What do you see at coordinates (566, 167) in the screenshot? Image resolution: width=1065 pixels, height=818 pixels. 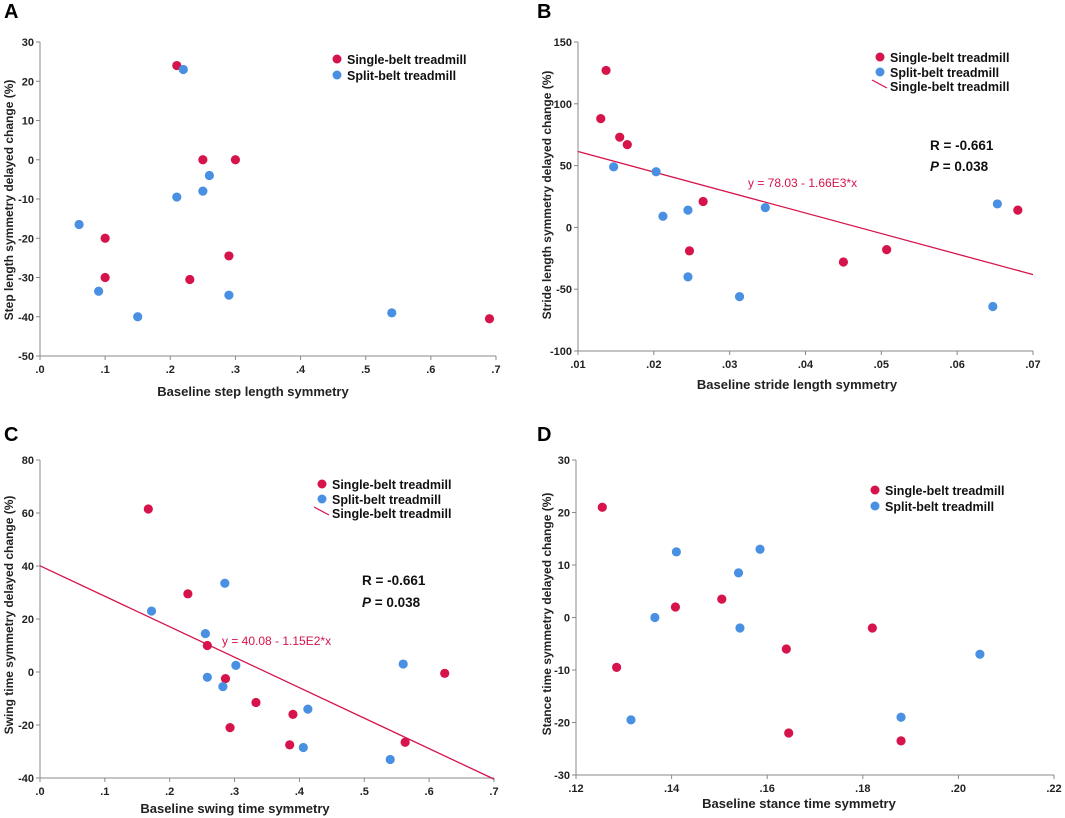 I see `y-tick-label: 50` at bounding box center [566, 167].